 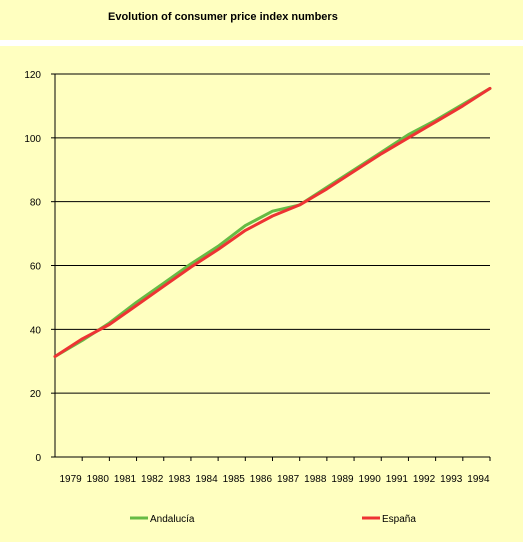 What do you see at coordinates (36, 203) in the screenshot?
I see `y-tick-label: 80` at bounding box center [36, 203].